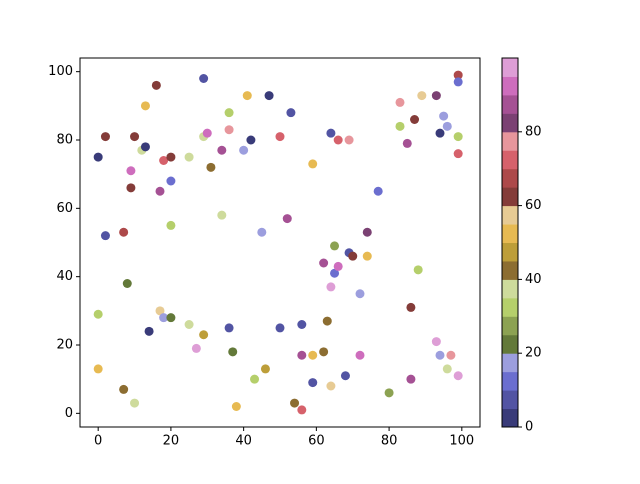  What do you see at coordinates (171, 441) in the screenshot?
I see `x-tick-label: 20` at bounding box center [171, 441].